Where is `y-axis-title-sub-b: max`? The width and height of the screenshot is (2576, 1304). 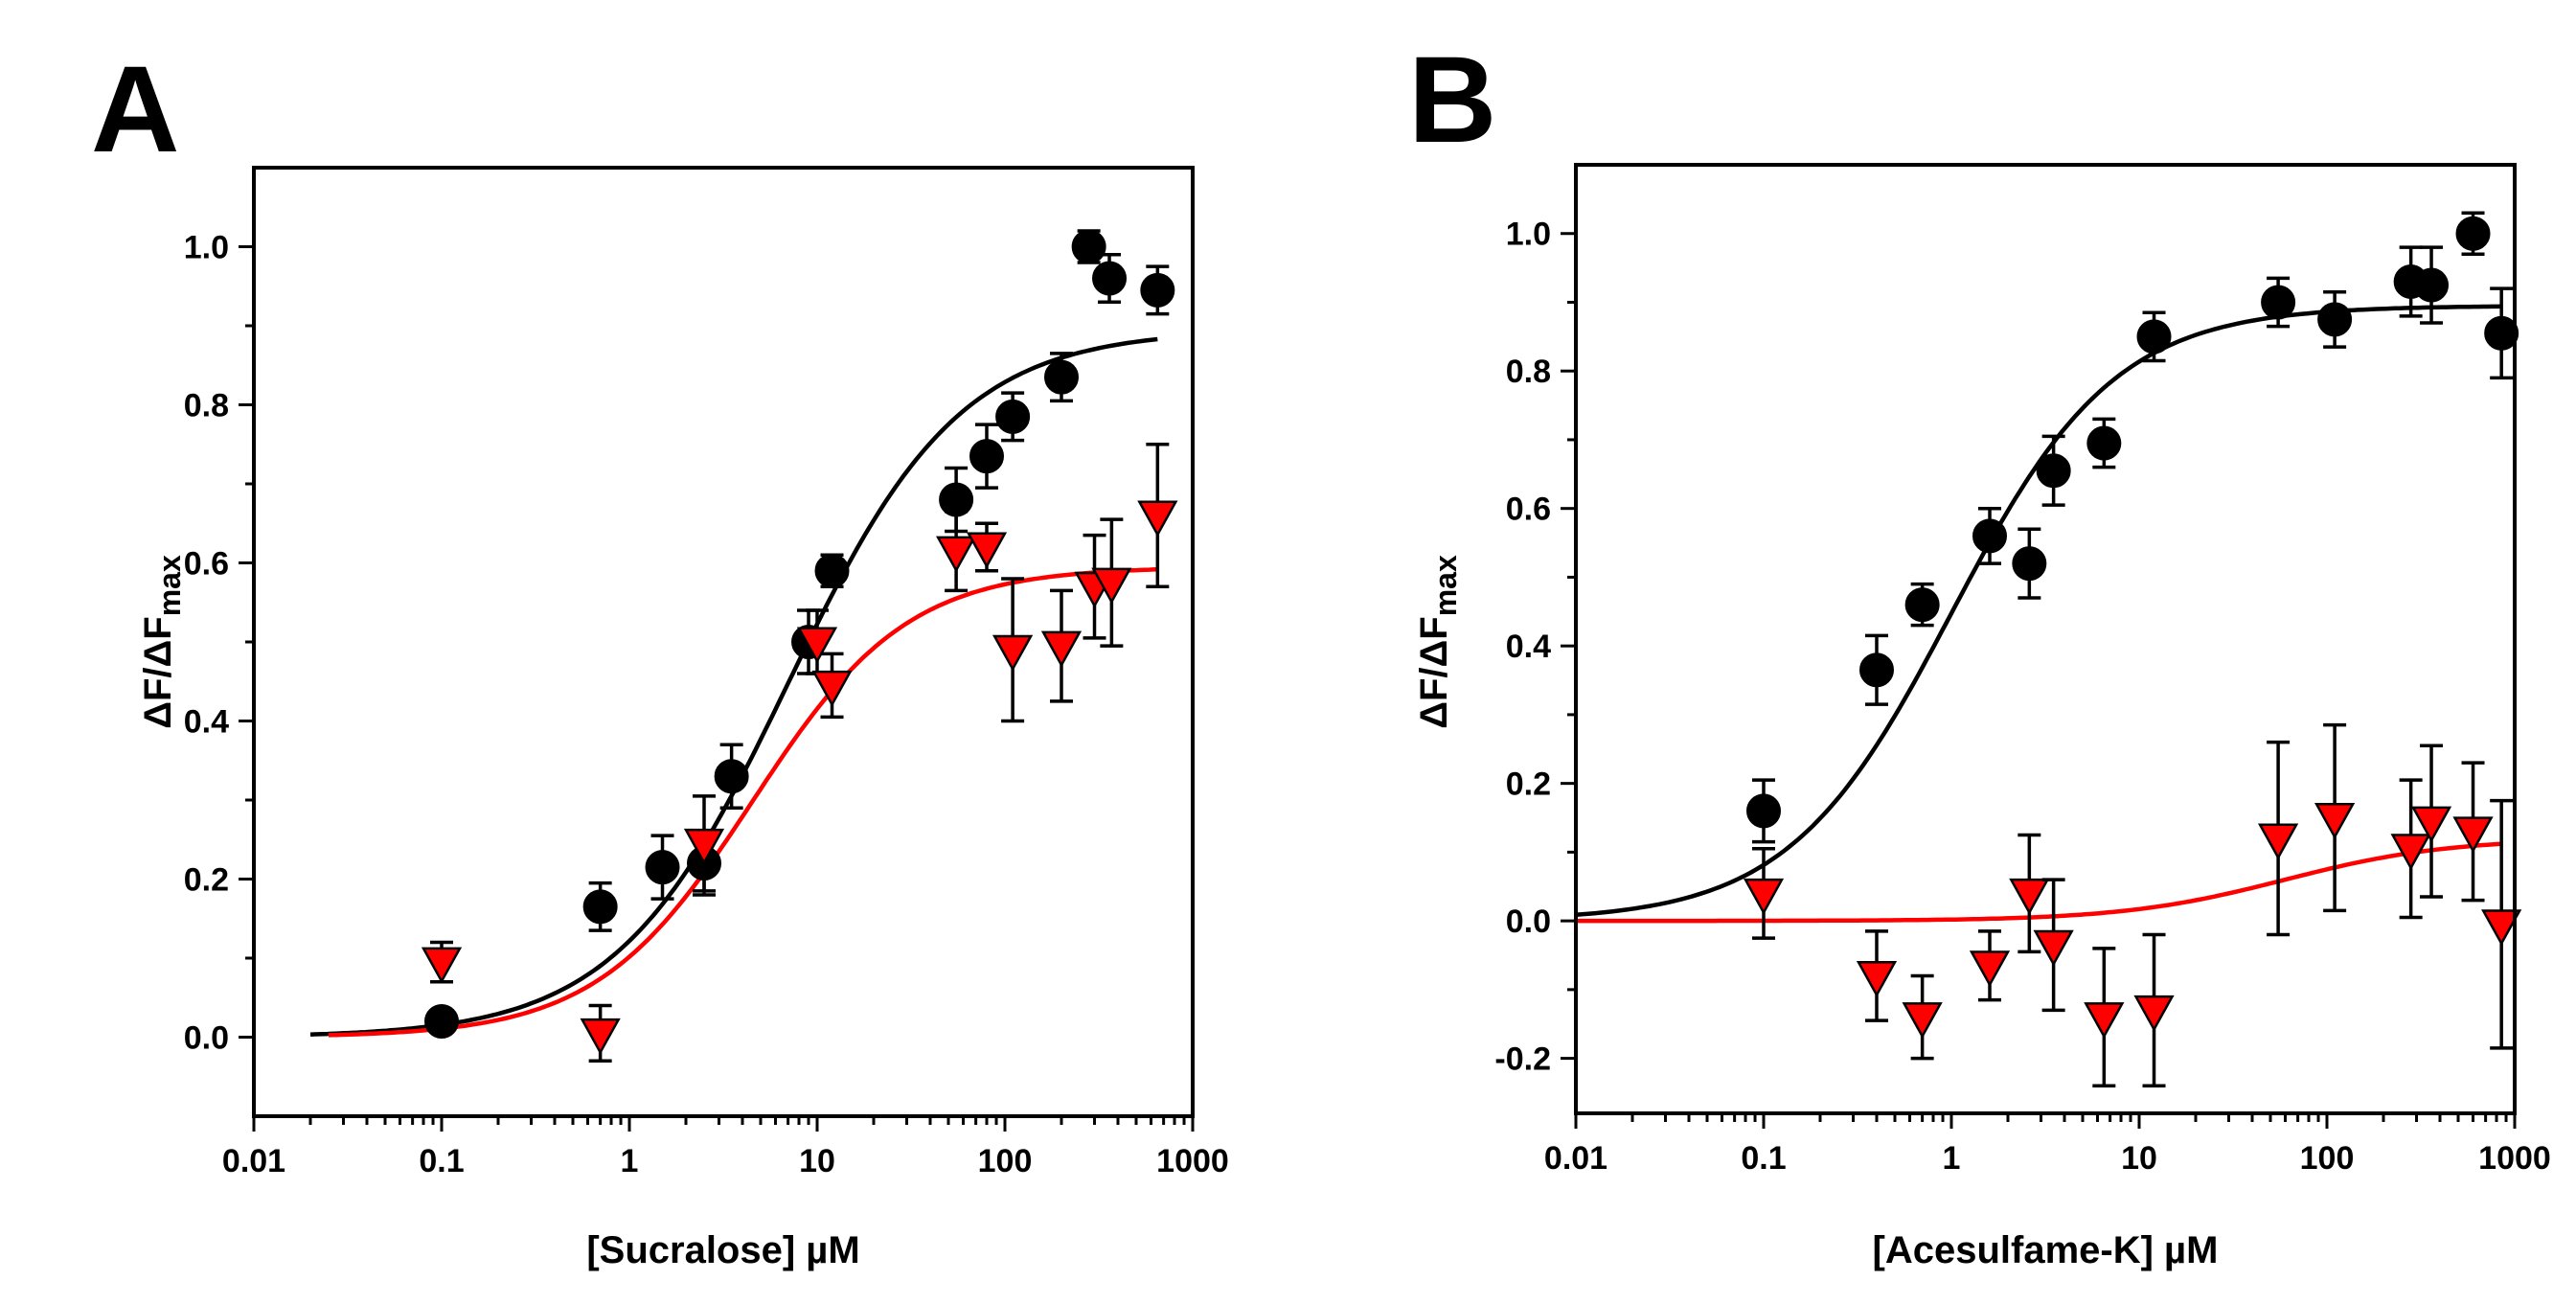 y-axis-title-sub-b: max is located at coordinates (1445, 585).